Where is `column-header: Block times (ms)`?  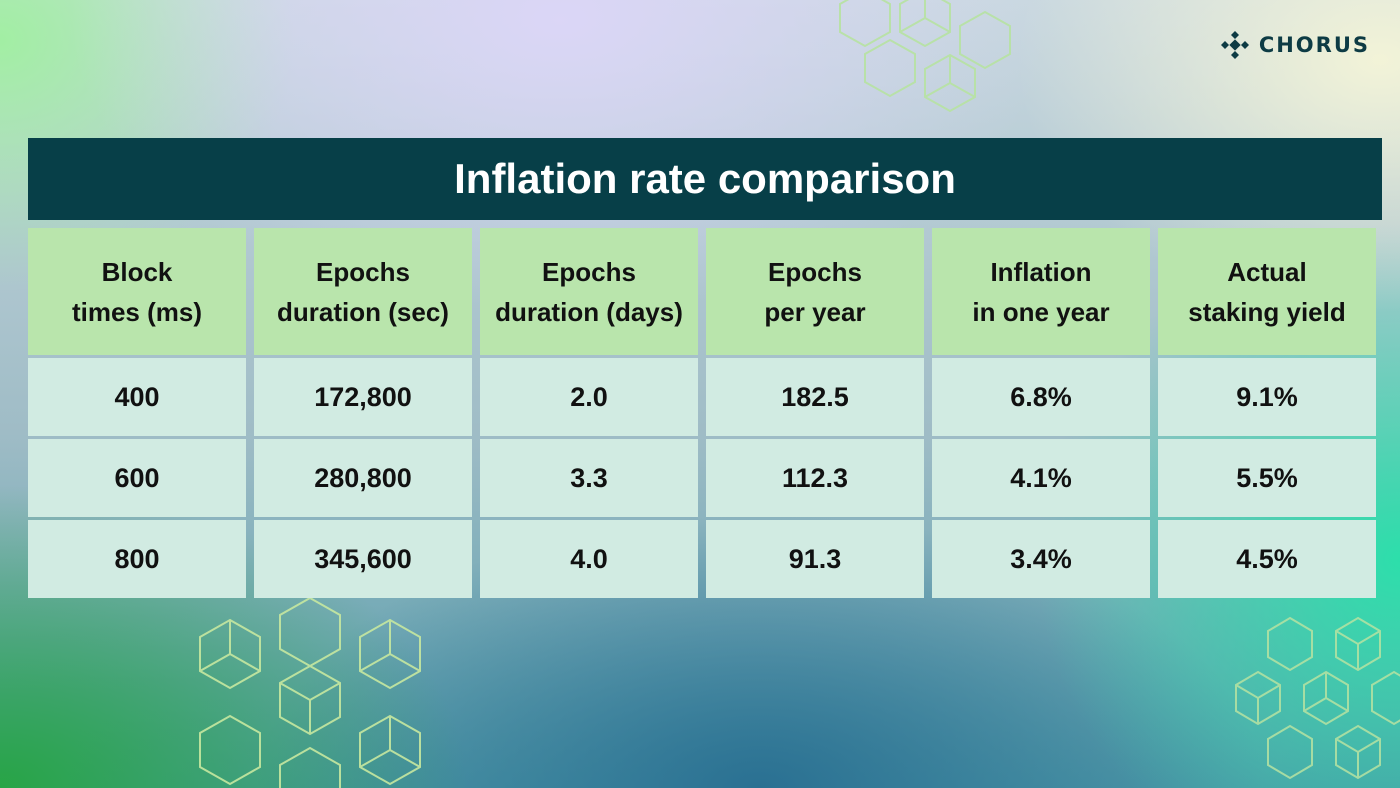 column-header: Block times (ms) is located at coordinates (137, 291).